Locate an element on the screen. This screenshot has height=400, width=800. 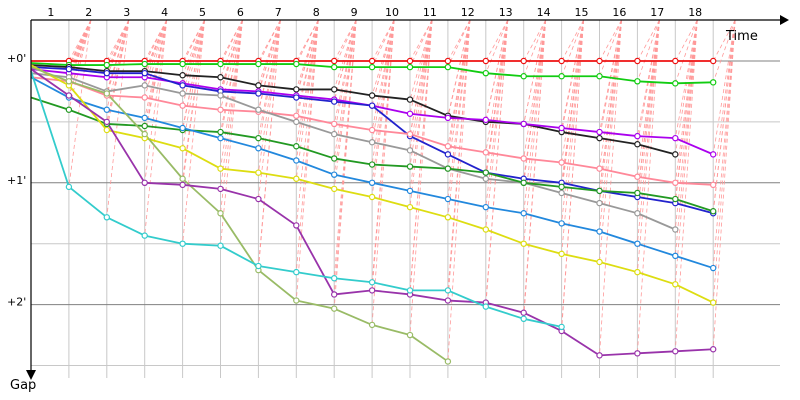
x-tick-label: 17 is located at coordinates (657, 12).